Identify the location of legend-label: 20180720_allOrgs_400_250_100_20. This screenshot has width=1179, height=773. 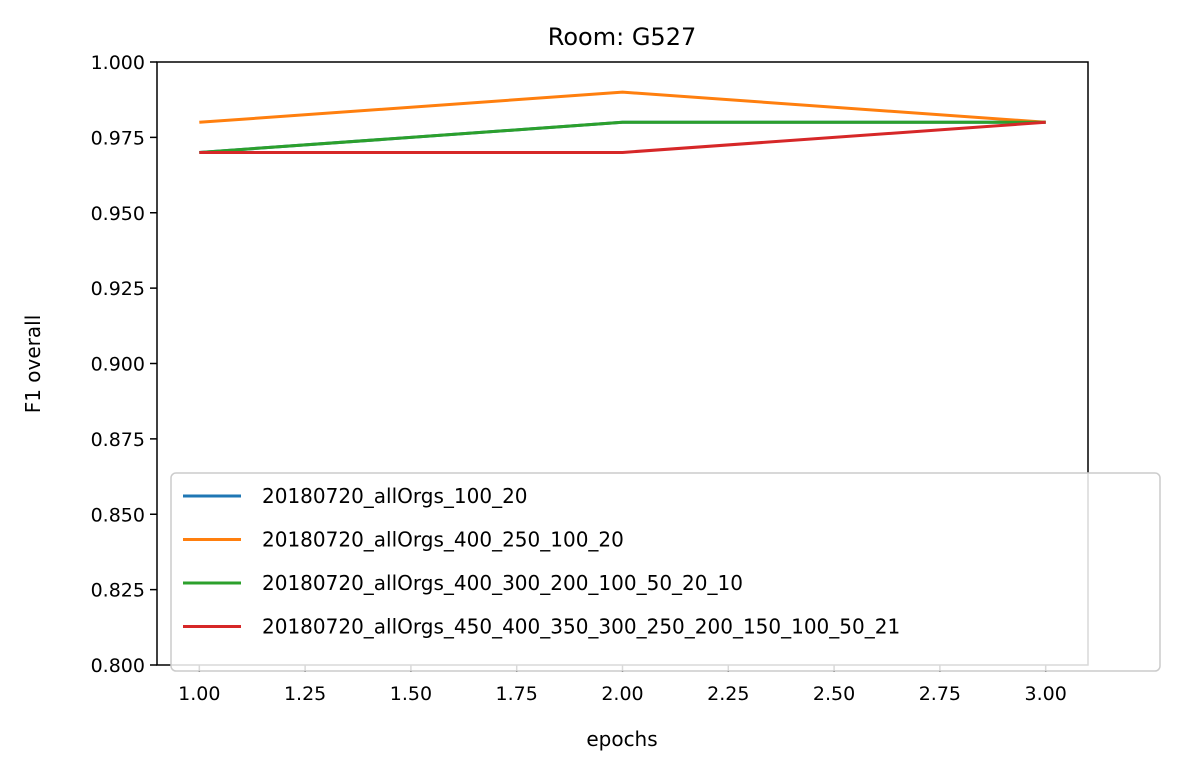
(443, 540).